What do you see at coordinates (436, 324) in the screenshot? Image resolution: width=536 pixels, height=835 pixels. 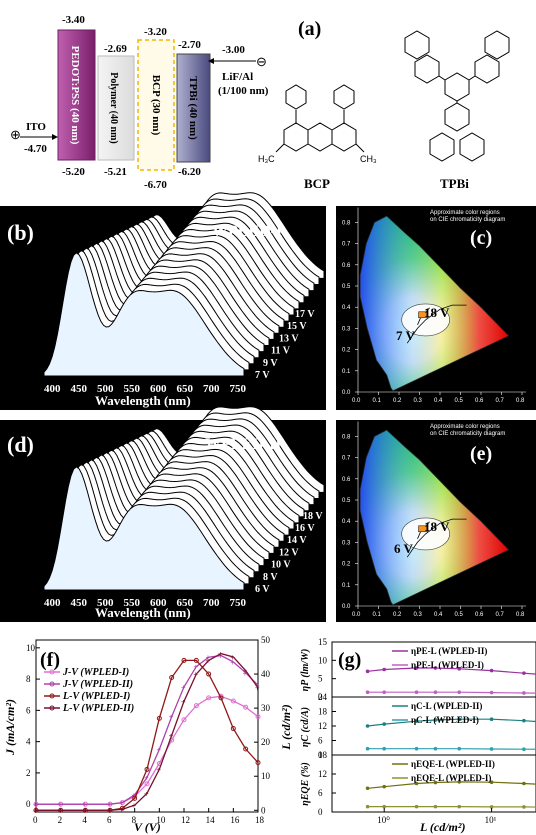 I see `planckian-locus` at bounding box center [436, 324].